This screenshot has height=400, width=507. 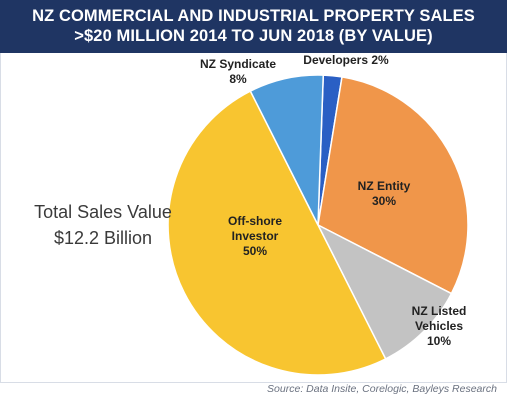 I want to click on pie-slice-nz-syndicate, so click(x=287, y=150).